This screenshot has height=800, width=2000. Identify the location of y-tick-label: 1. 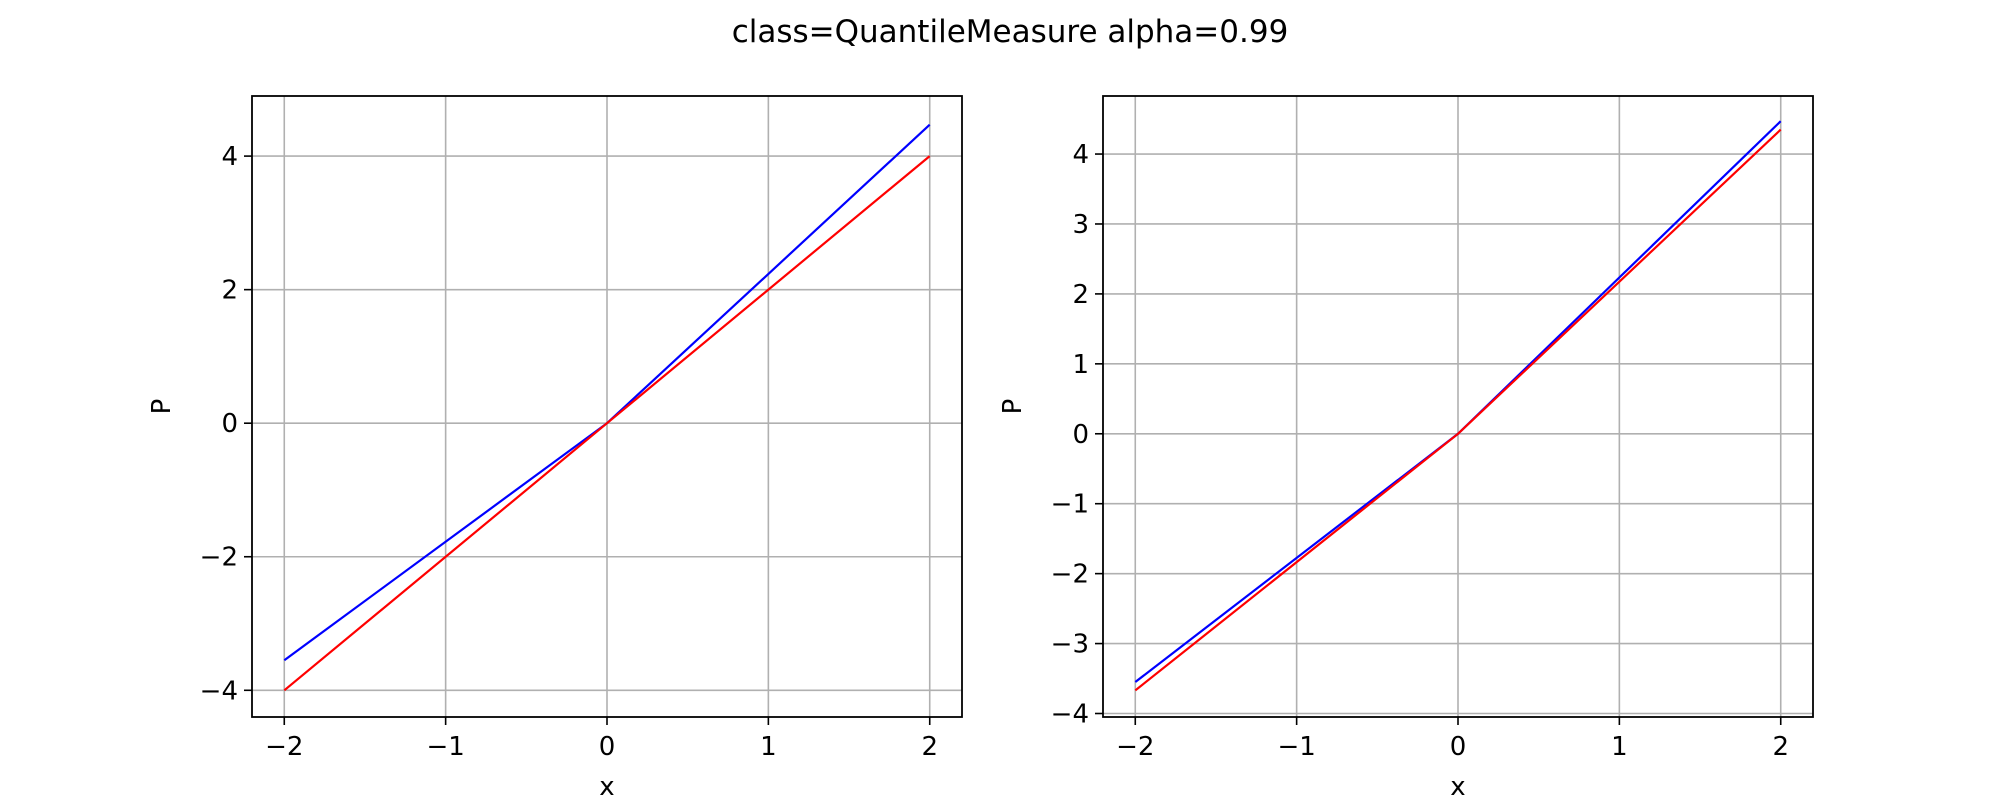
(1080, 365).